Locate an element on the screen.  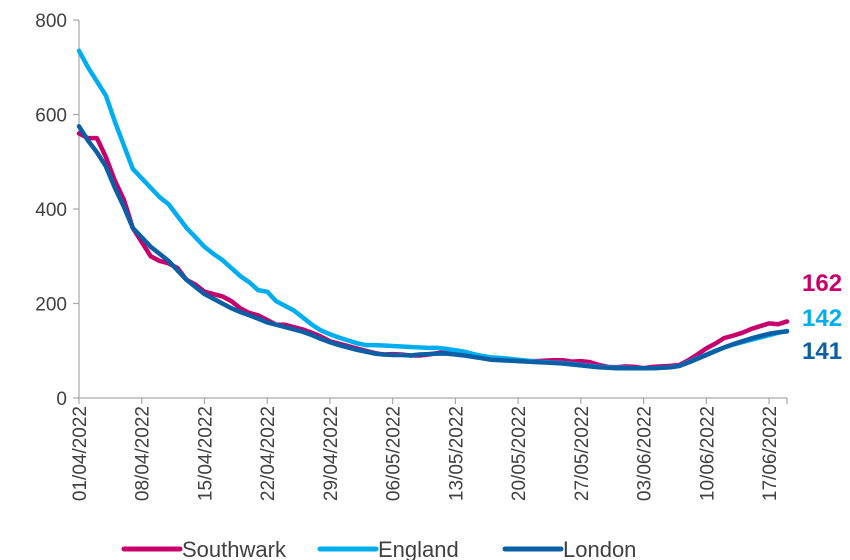
y-axis: 0 200 400 600 800 is located at coordinates (57, 210).